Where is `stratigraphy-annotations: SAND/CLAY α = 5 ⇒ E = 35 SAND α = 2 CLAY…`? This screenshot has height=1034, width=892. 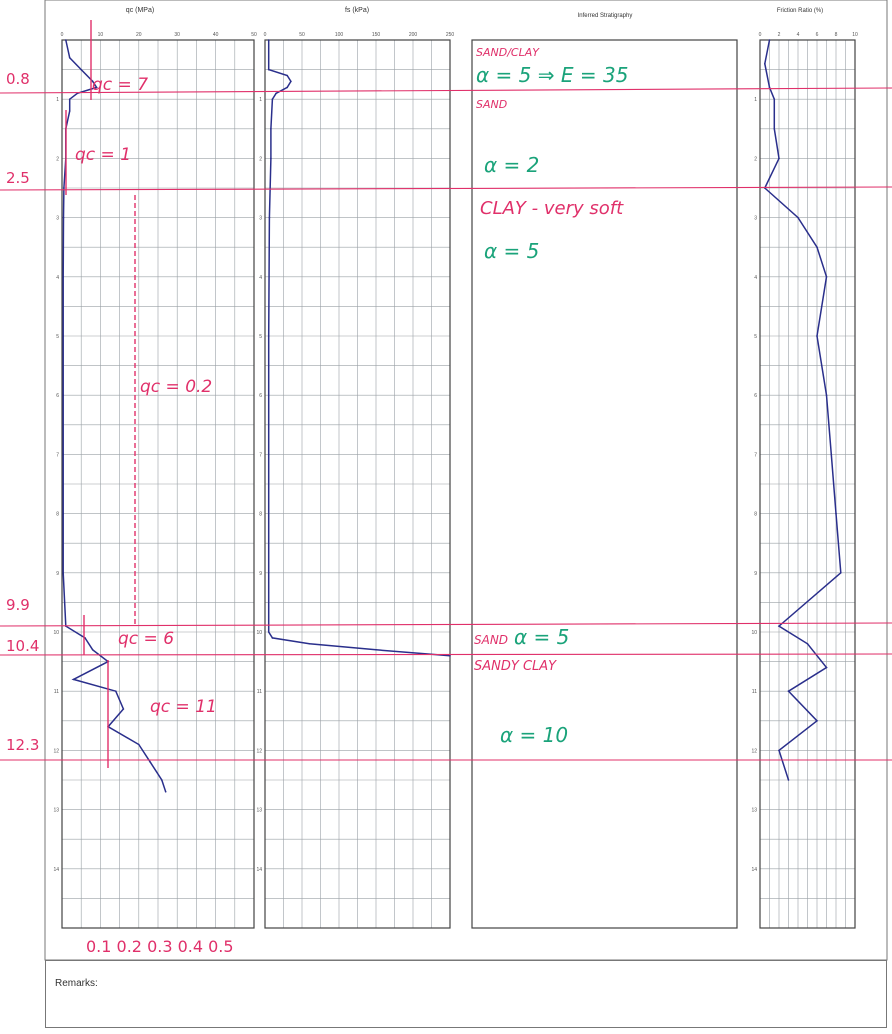
stratigraphy-annotations: SAND/CLAY α = 5 ⇒ E = 35 SAND α = 2 CLAY… is located at coordinates (551, 396).